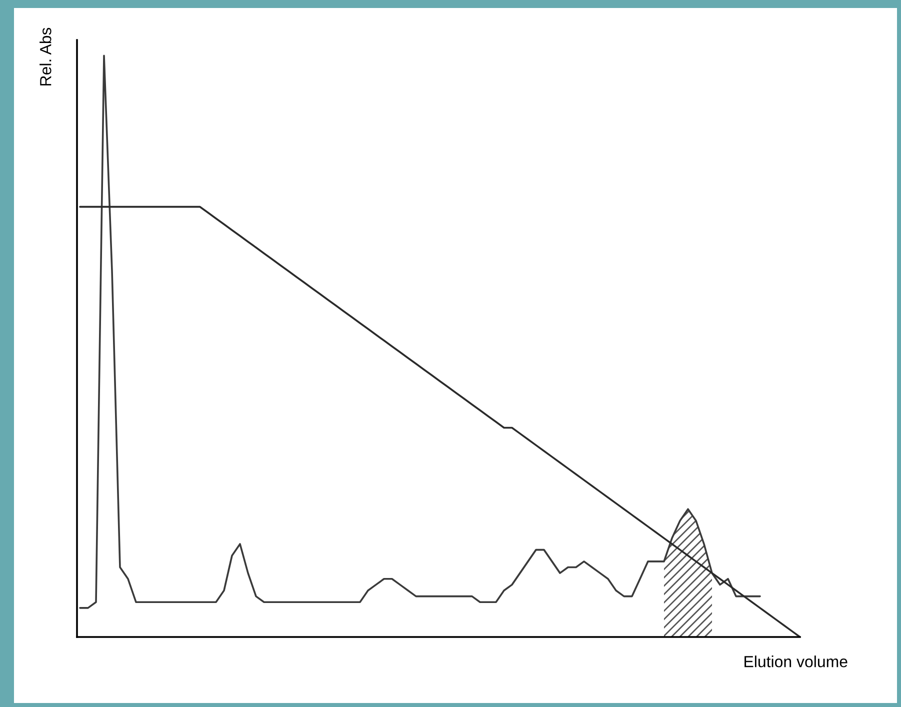 The width and height of the screenshot is (901, 707). What do you see at coordinates (796, 662) in the screenshot?
I see `x-axis-title: Elution volume` at bounding box center [796, 662].